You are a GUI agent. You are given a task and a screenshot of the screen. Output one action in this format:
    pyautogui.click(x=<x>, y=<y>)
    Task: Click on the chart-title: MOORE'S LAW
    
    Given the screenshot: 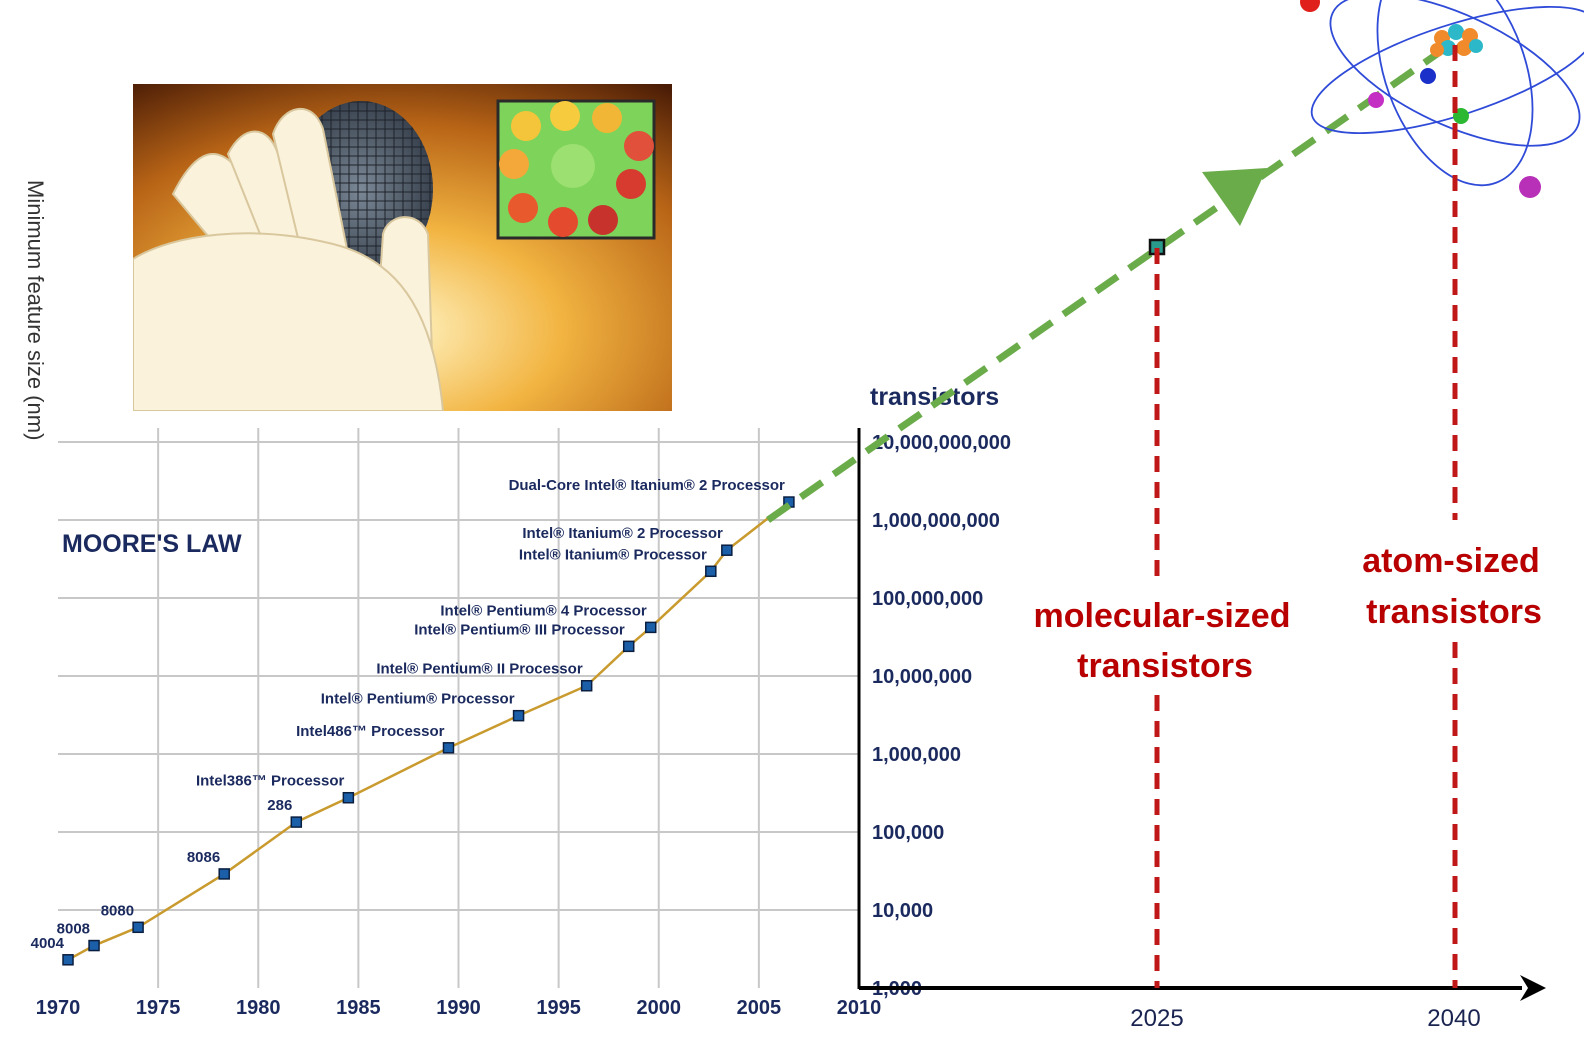 What is the action you would take?
    pyautogui.click(x=152, y=544)
    